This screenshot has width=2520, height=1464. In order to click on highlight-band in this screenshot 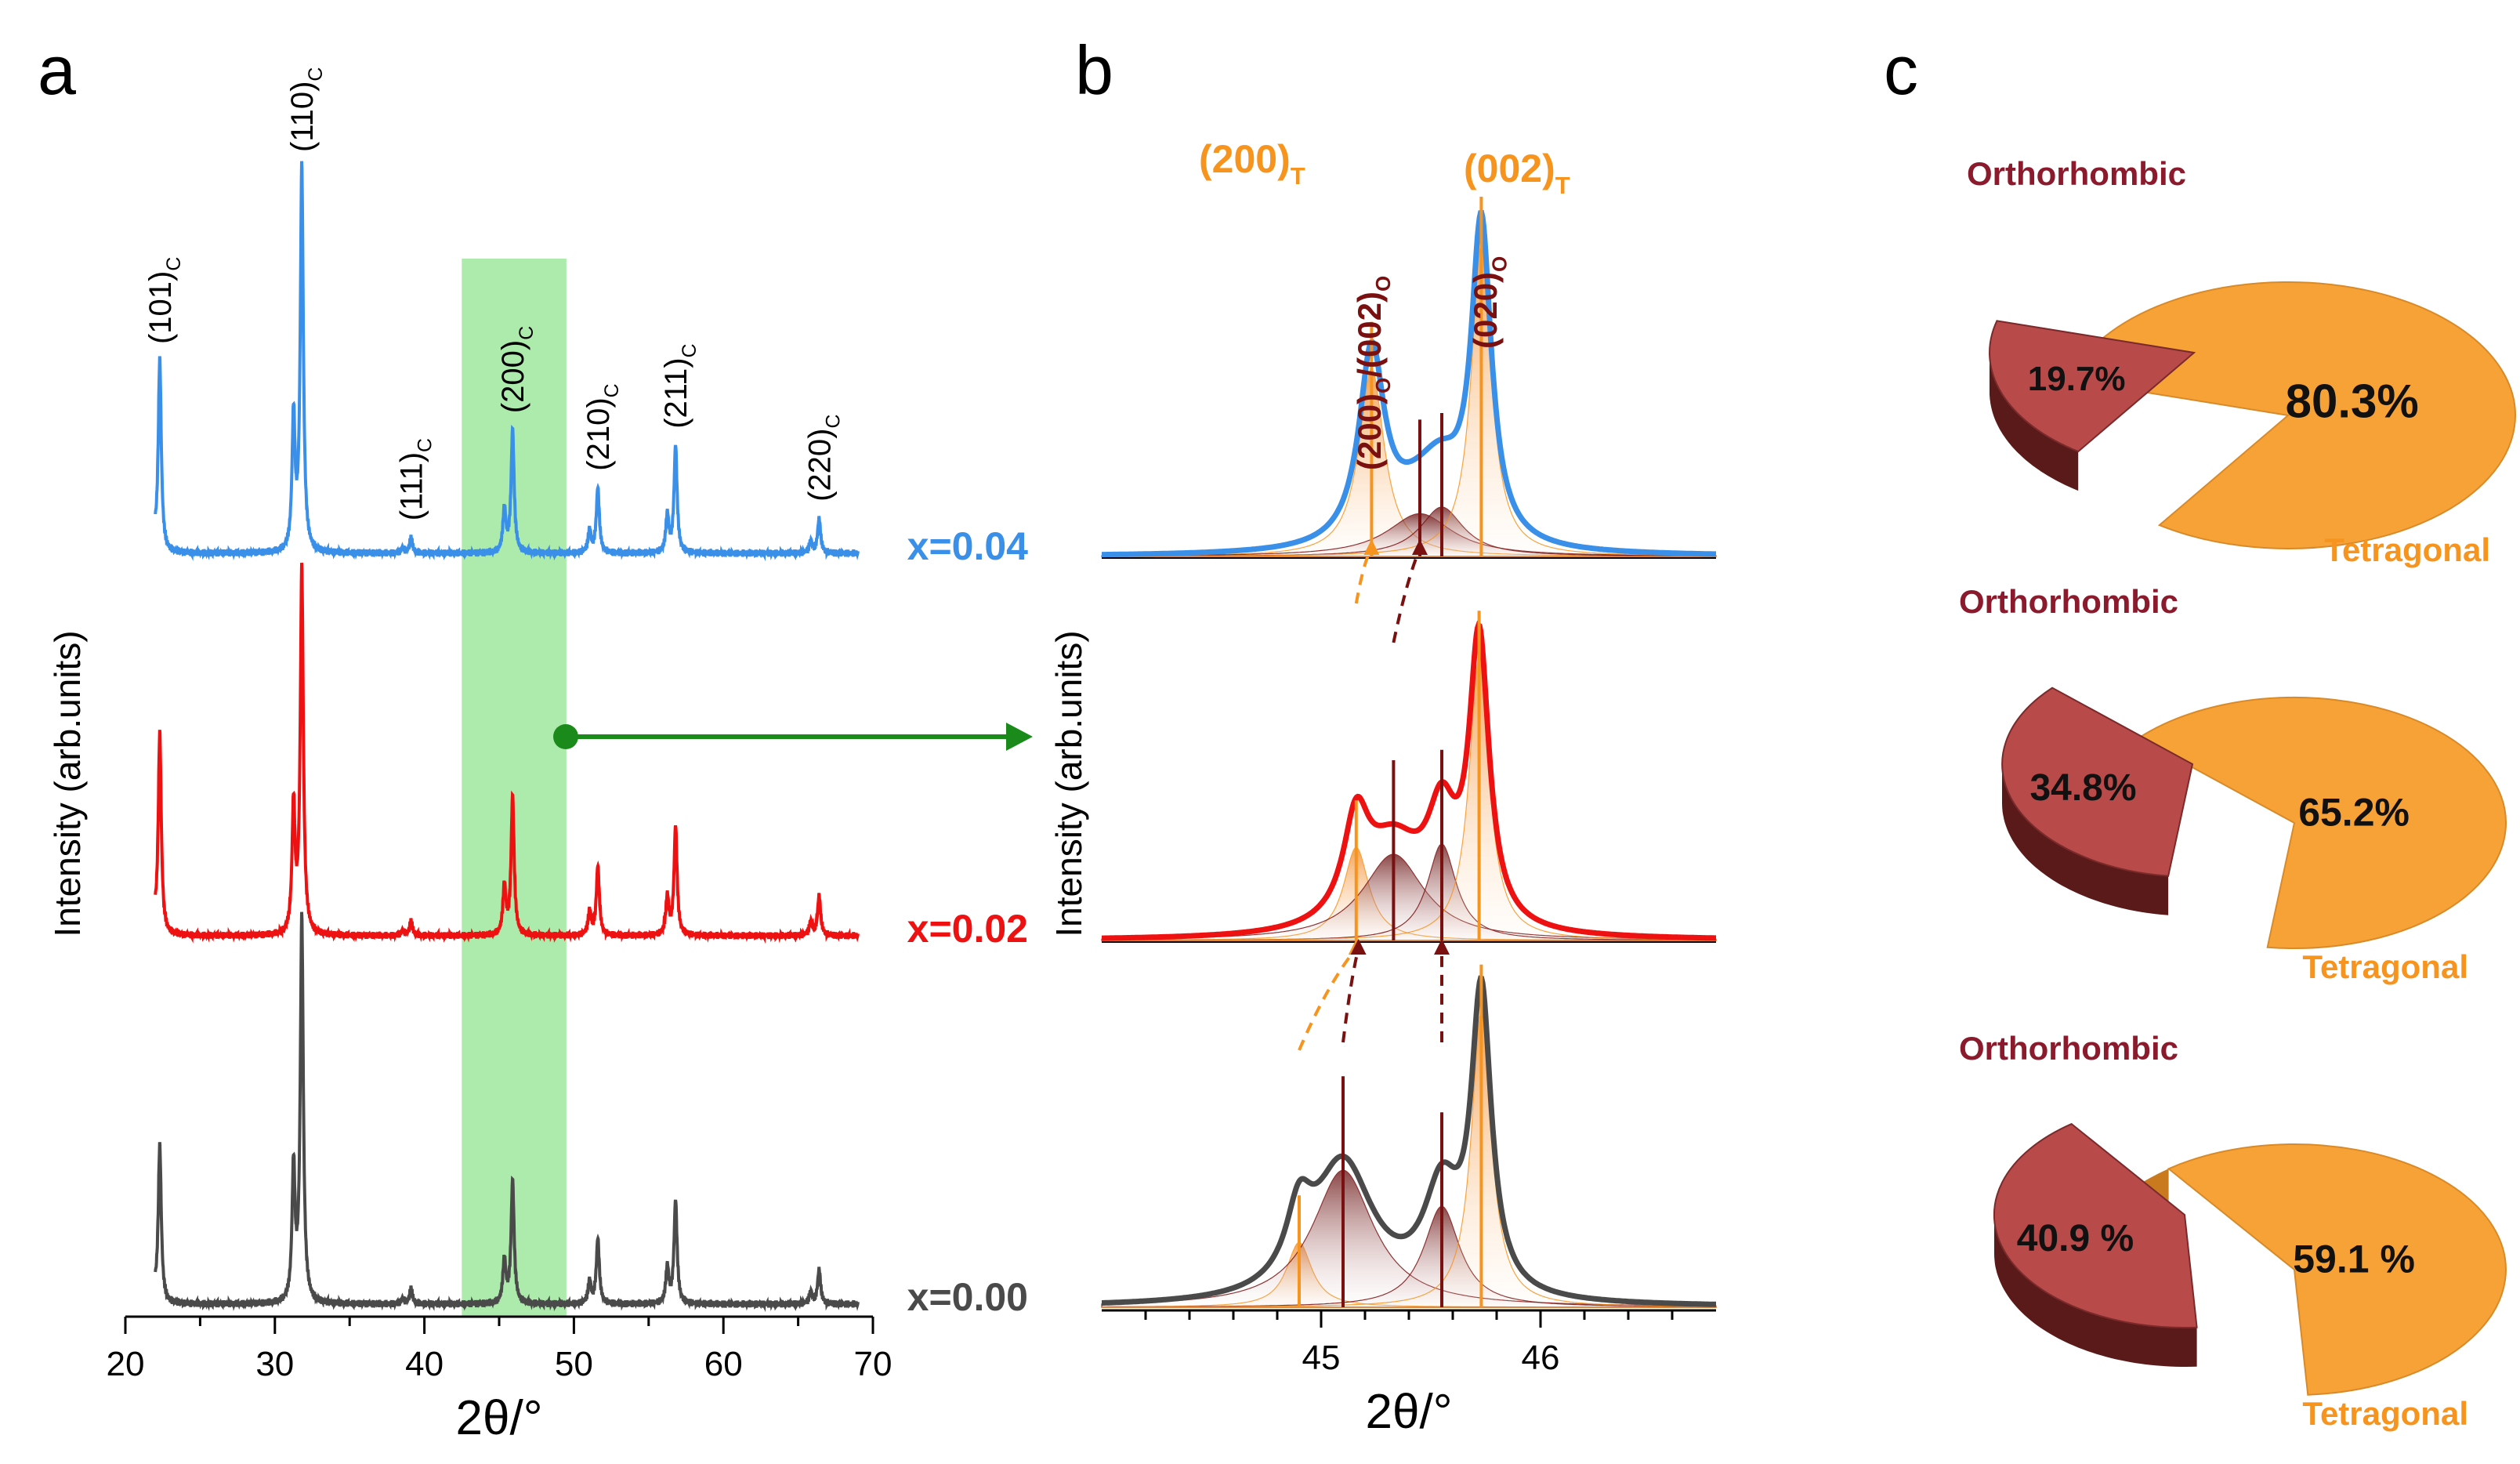, I will do `click(514, 788)`.